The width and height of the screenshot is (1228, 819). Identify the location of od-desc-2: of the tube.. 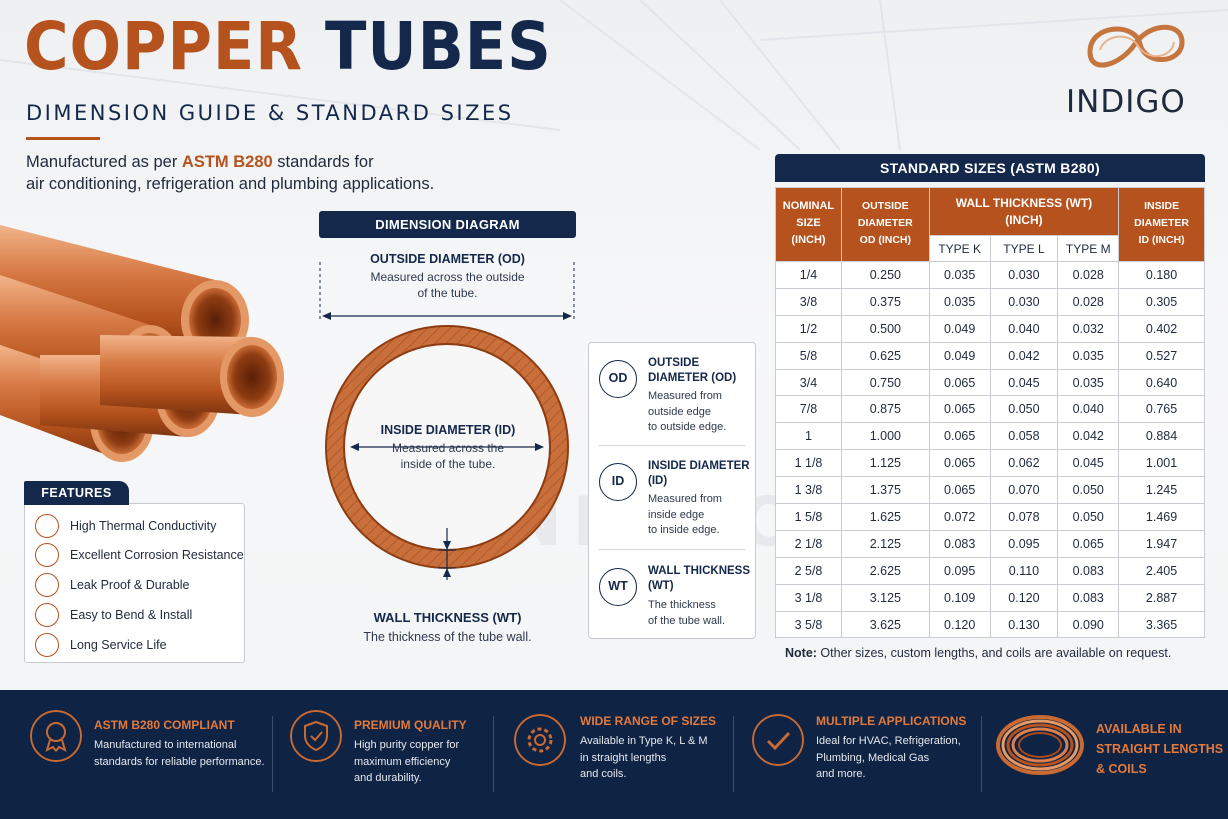
(447, 293).